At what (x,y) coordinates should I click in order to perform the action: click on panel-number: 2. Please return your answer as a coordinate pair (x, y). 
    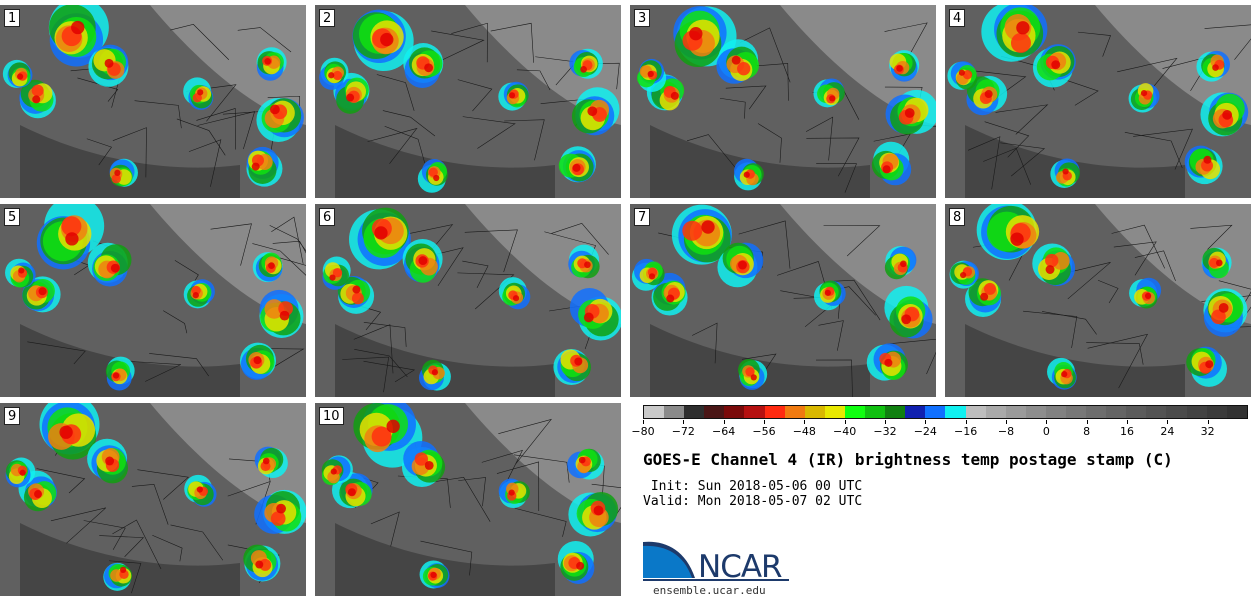
    Looking at the image, I should click on (327, 18).